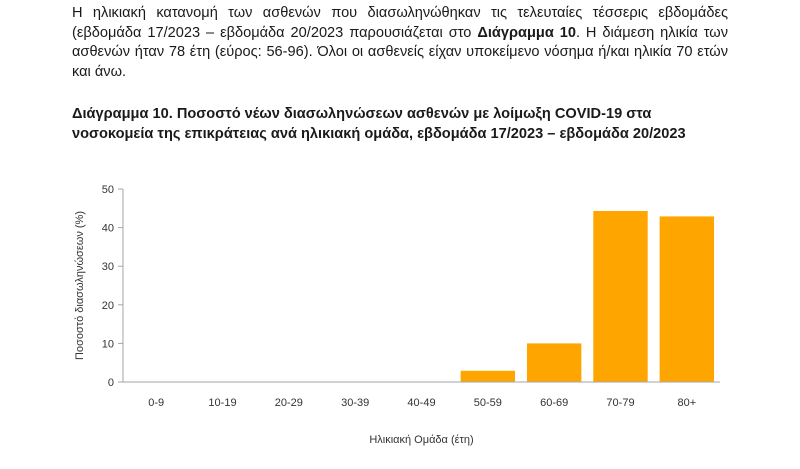 The height and width of the screenshot is (469, 800). I want to click on y-tick-label: 20, so click(108, 306).